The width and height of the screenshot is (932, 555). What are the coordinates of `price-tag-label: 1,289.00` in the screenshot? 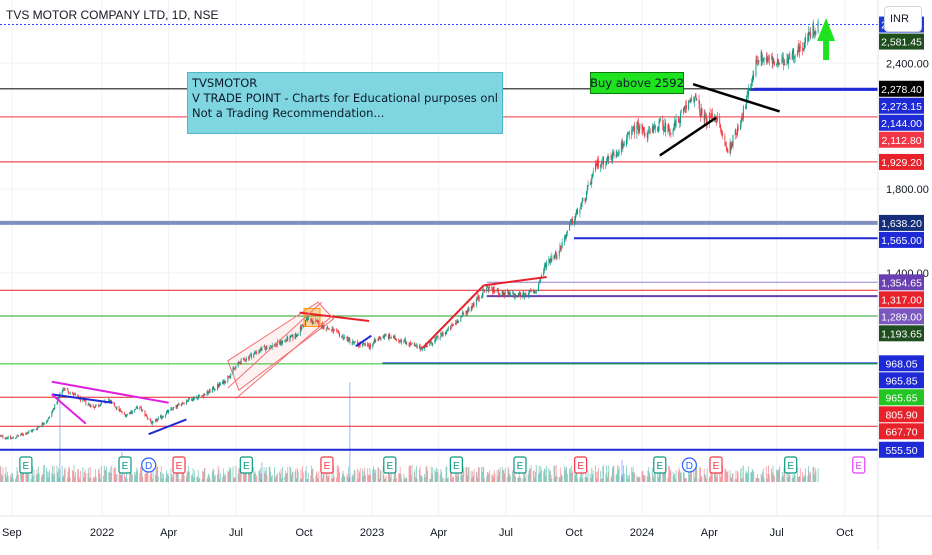 It's located at (901, 317).